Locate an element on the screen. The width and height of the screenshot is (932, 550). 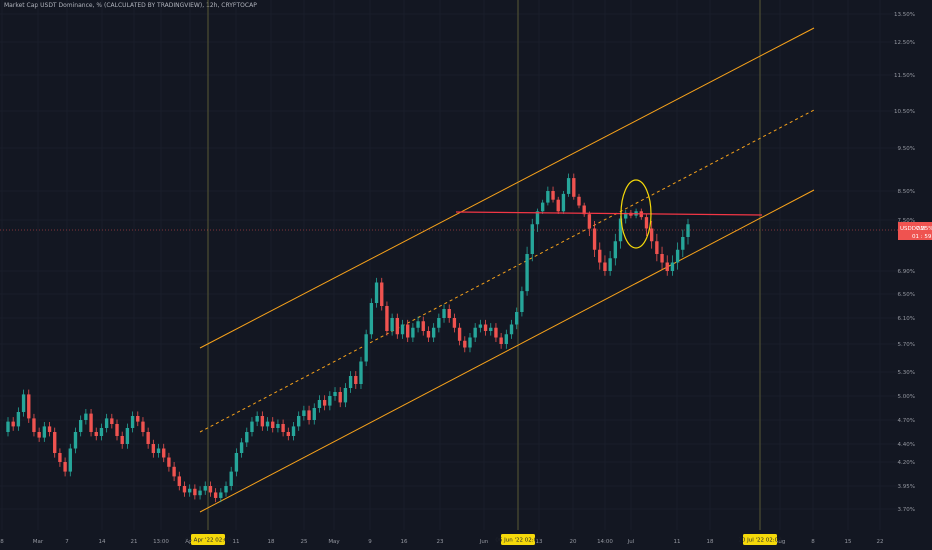
resistance-line is located at coordinates (609, 213).